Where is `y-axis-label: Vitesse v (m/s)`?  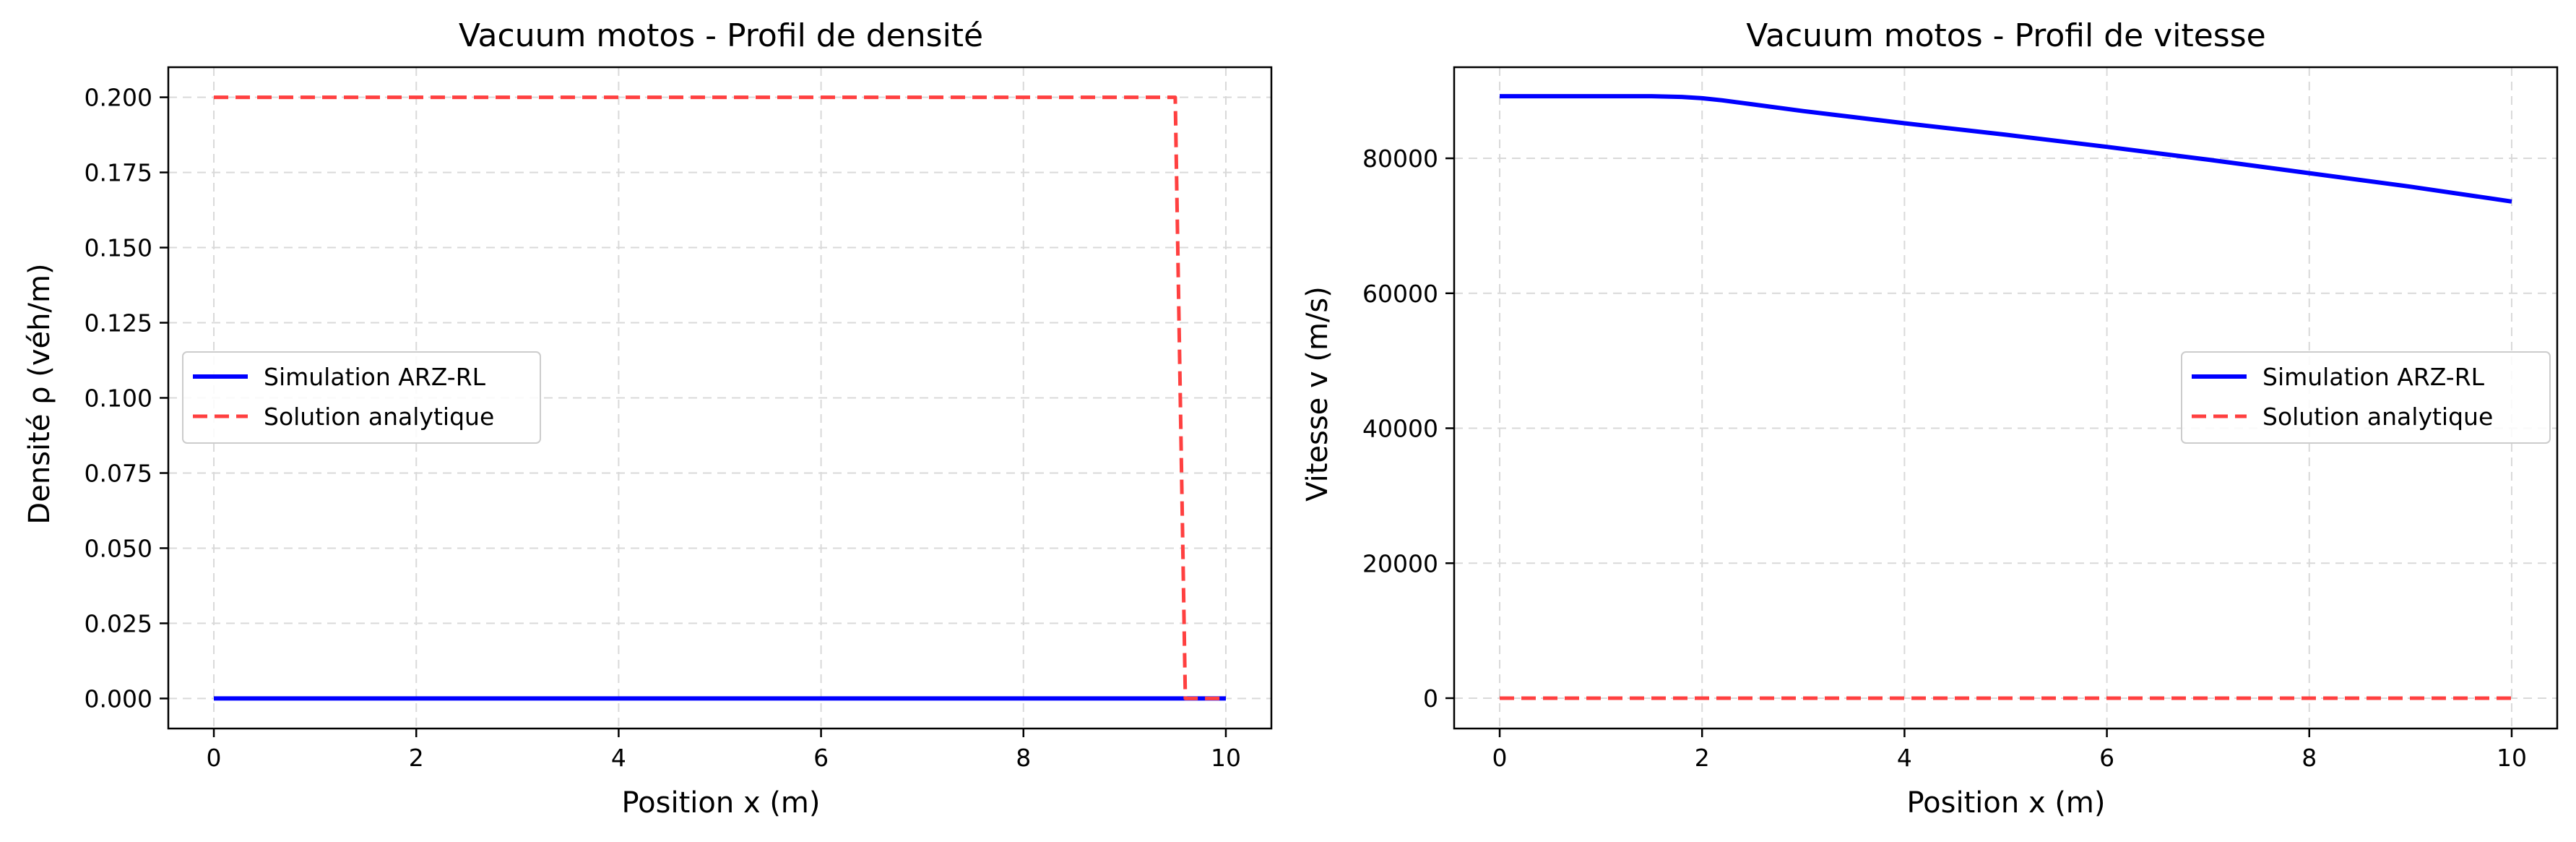
y-axis-label: Vitesse v (m/s) is located at coordinates (1317, 394).